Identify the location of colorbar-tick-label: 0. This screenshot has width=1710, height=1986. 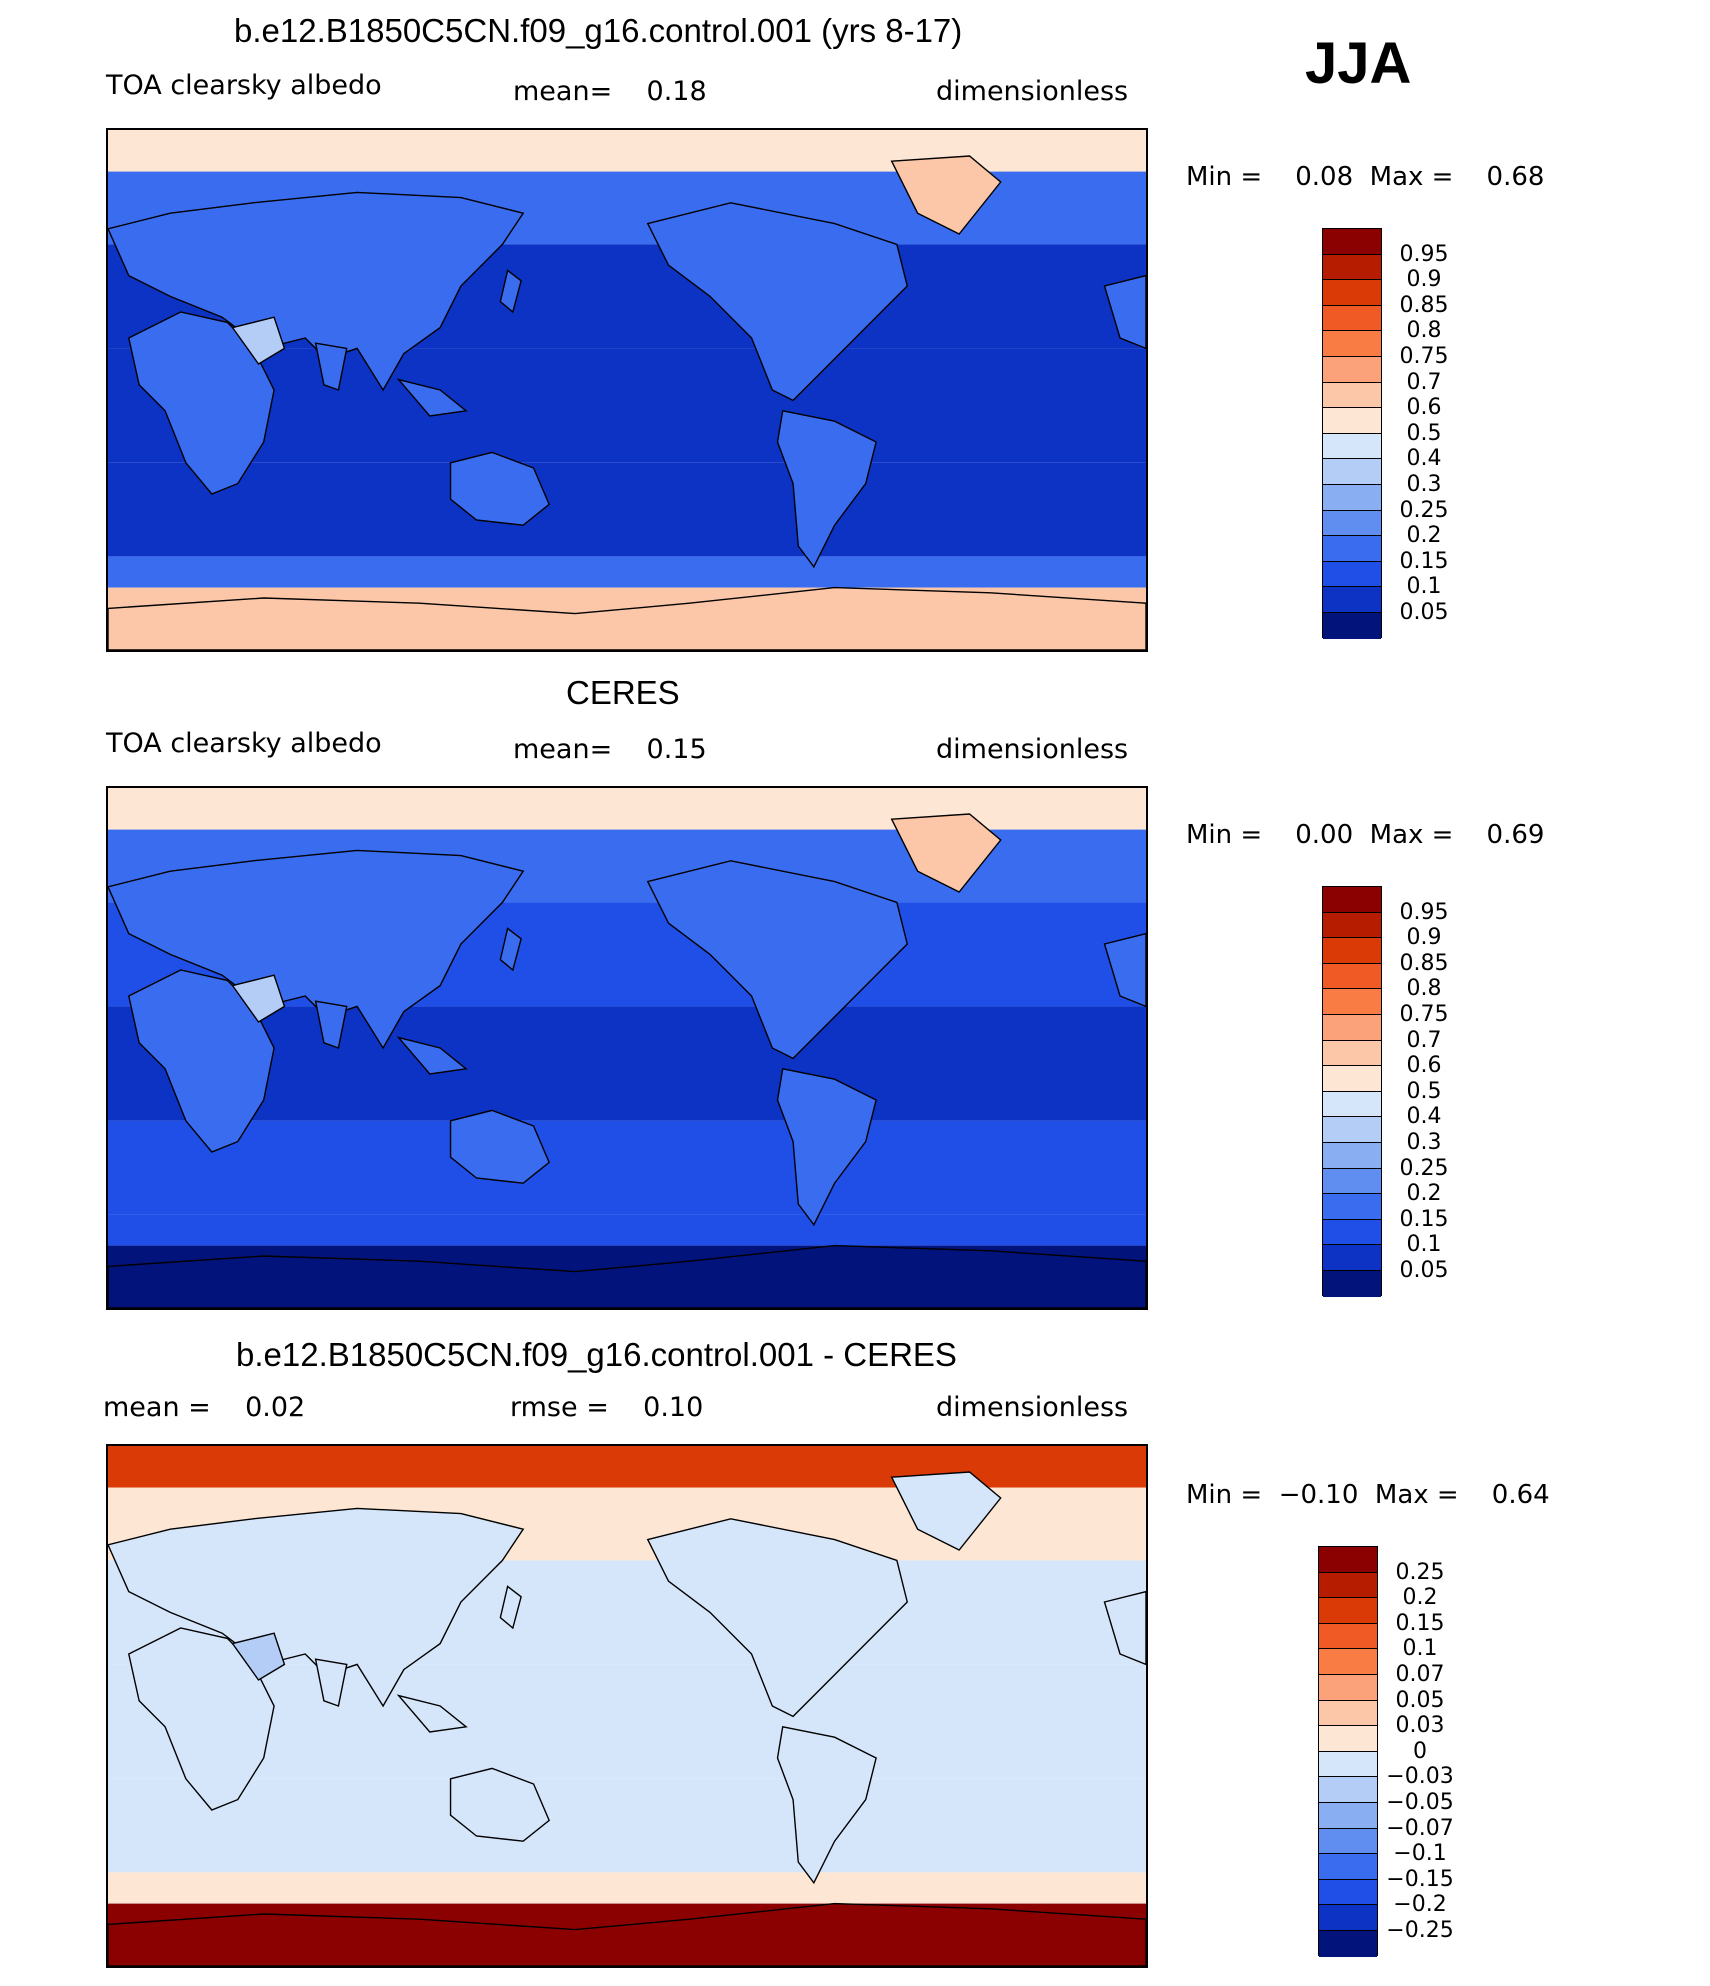
(1420, 1751).